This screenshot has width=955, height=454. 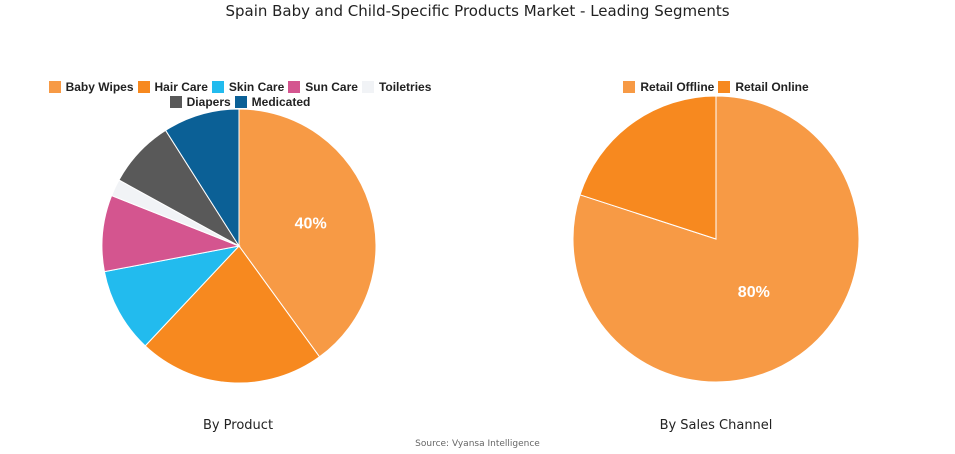 I want to click on data-label: 40%, so click(x=311, y=224).